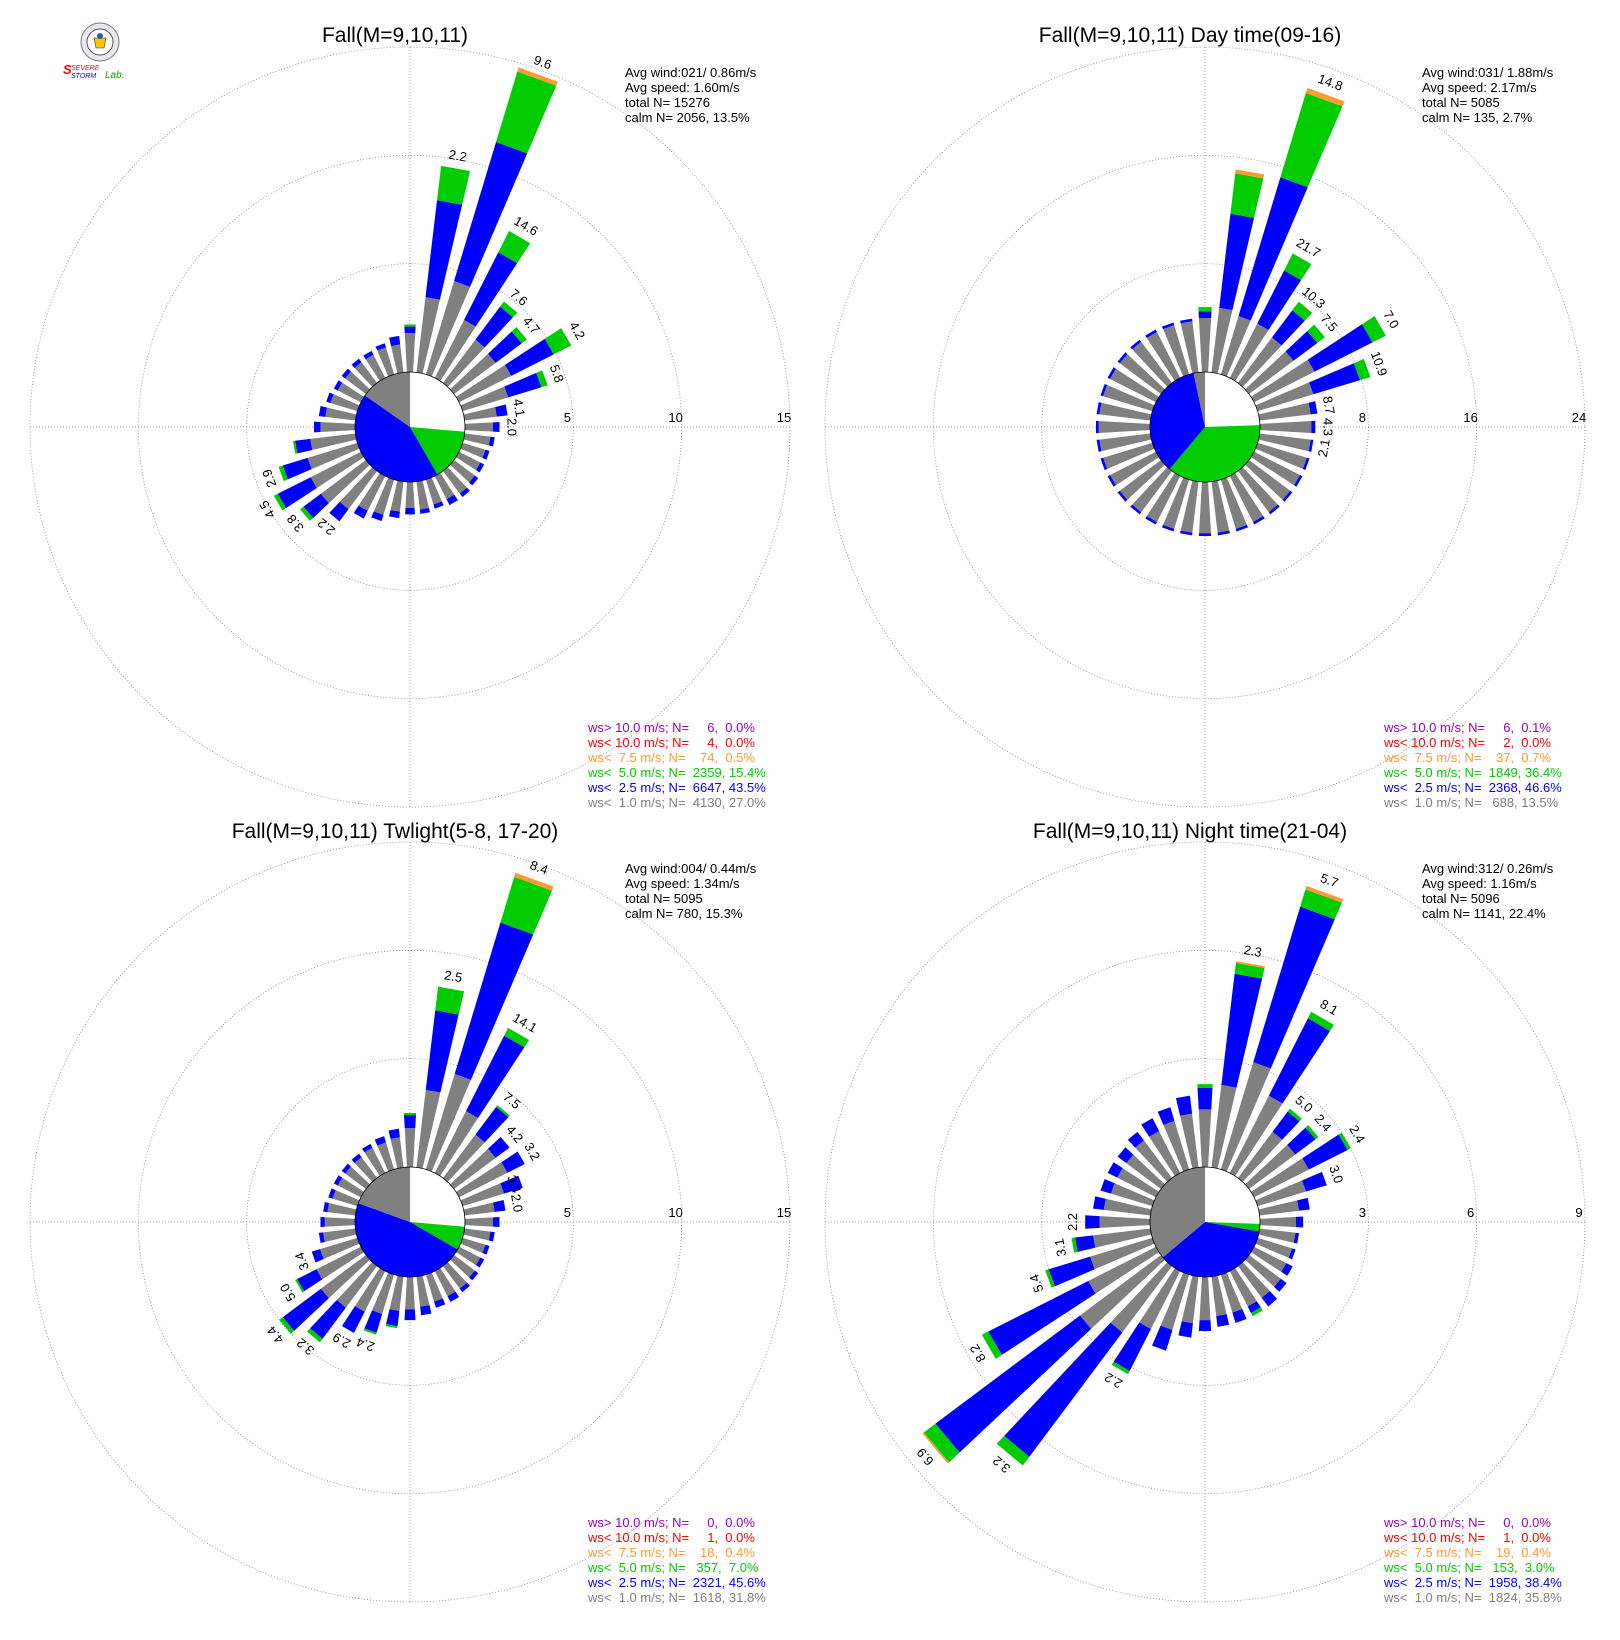  What do you see at coordinates (1325, 97) in the screenshot?
I see `panel2-bar-20-orange` at bounding box center [1325, 97].